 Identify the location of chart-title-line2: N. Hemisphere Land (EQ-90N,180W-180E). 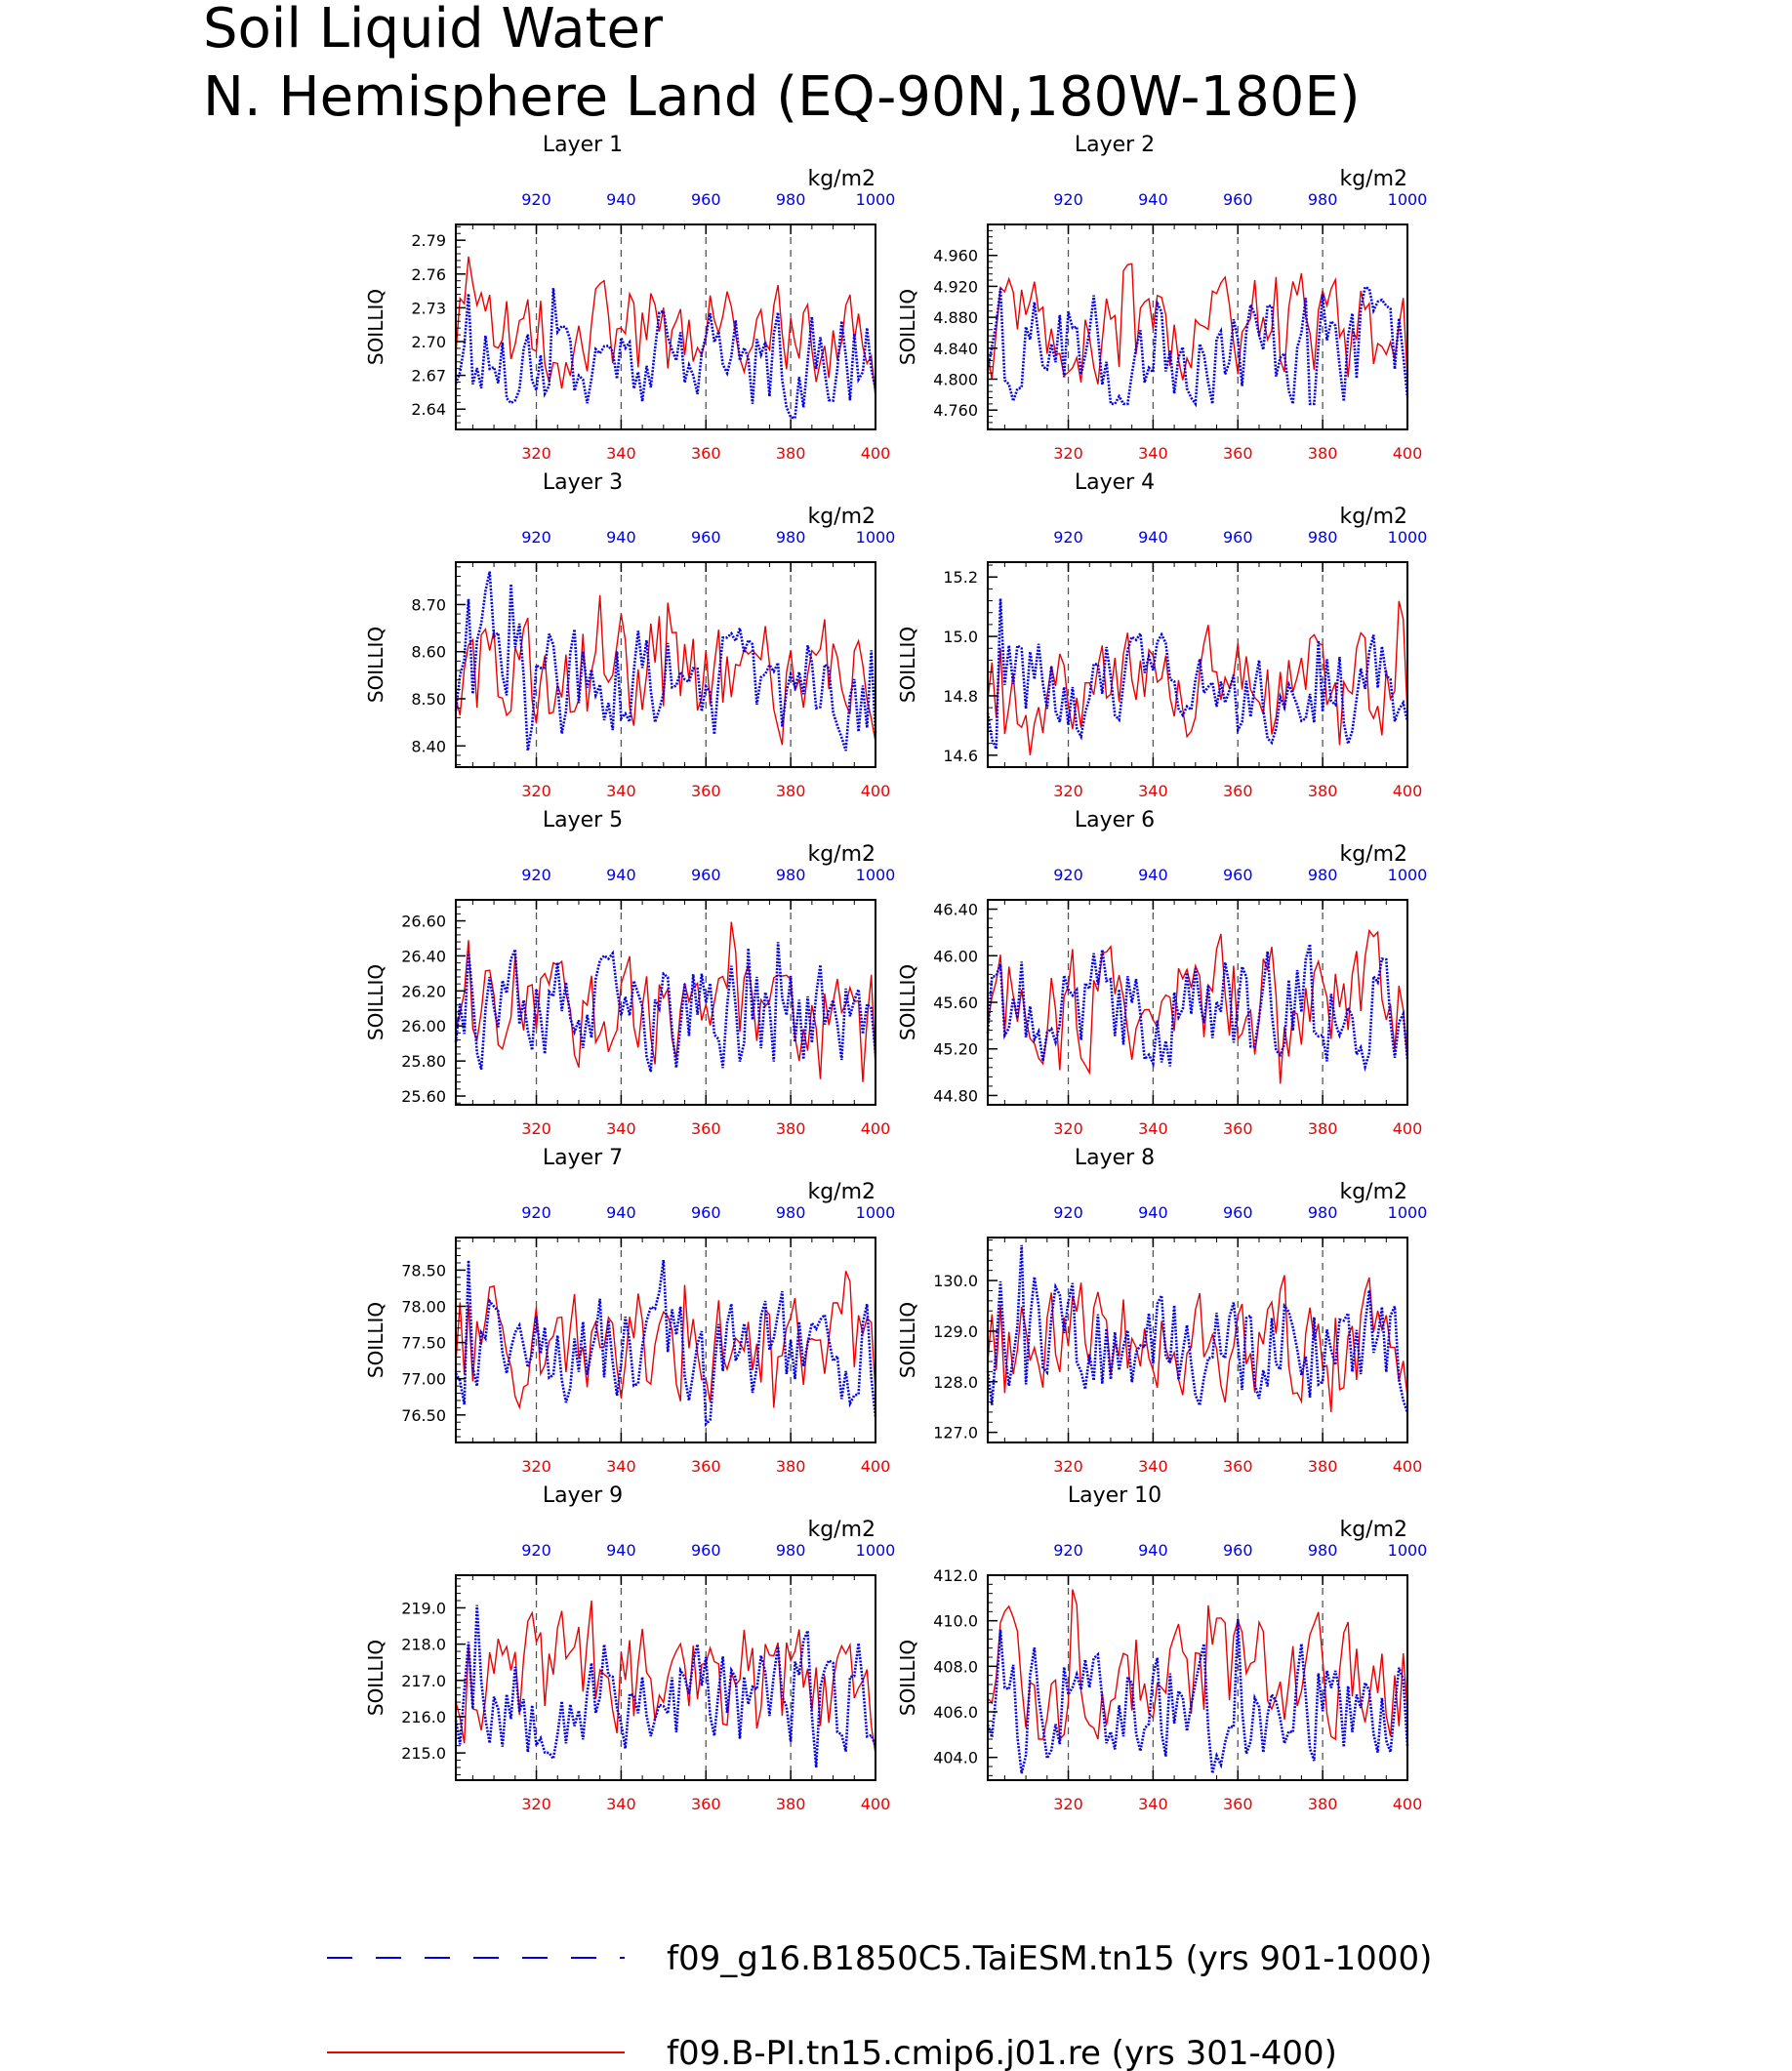
(782, 97).